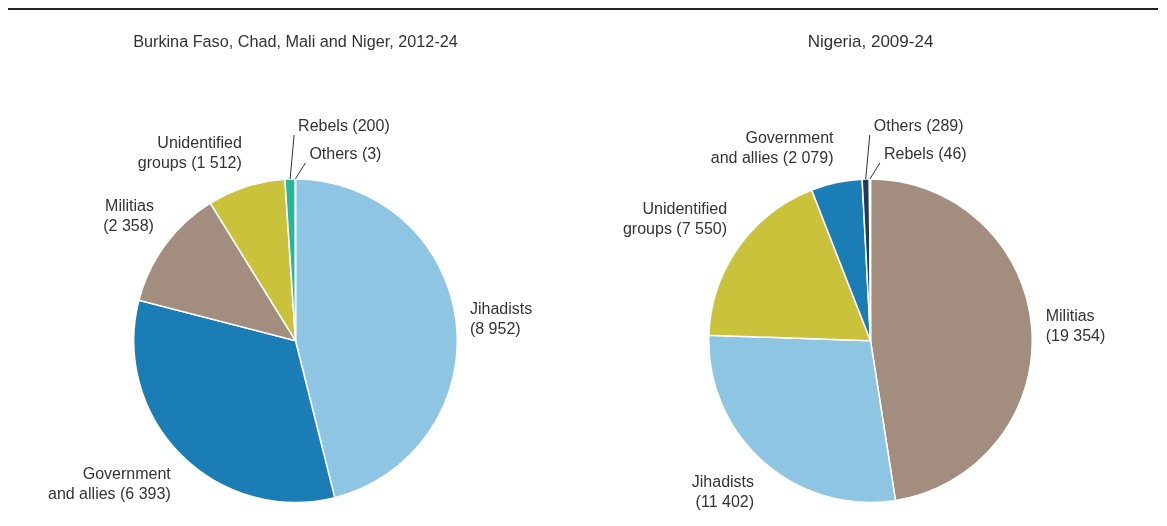 Image resolution: width=1167 pixels, height=526 pixels. What do you see at coordinates (128, 215) in the screenshot?
I see `slice-label: Militias (2 358)` at bounding box center [128, 215].